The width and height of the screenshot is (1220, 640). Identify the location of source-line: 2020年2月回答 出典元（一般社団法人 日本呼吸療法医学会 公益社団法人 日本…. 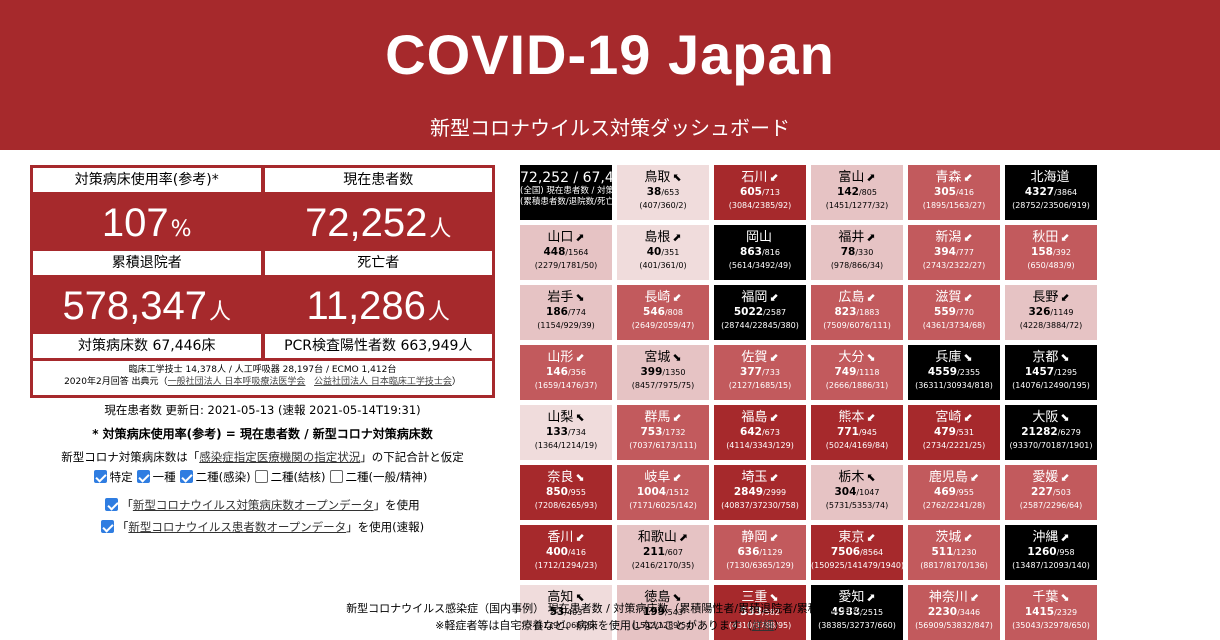
(262, 382).